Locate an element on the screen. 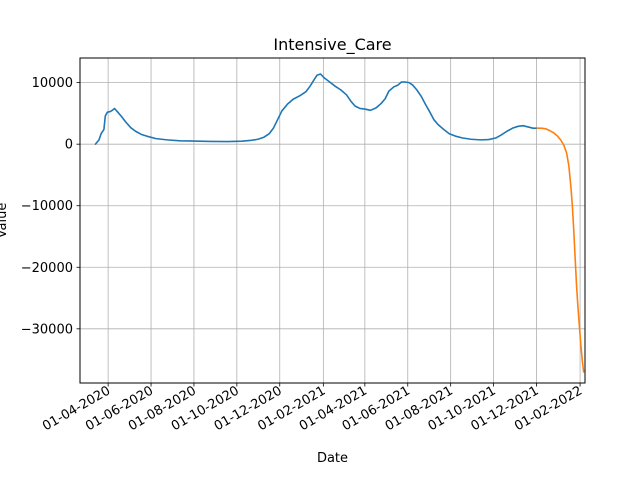 This screenshot has height=480, width=640. y-axis-ticks: −30000 −20000 −10000 0 10000 is located at coordinates (50, 206).